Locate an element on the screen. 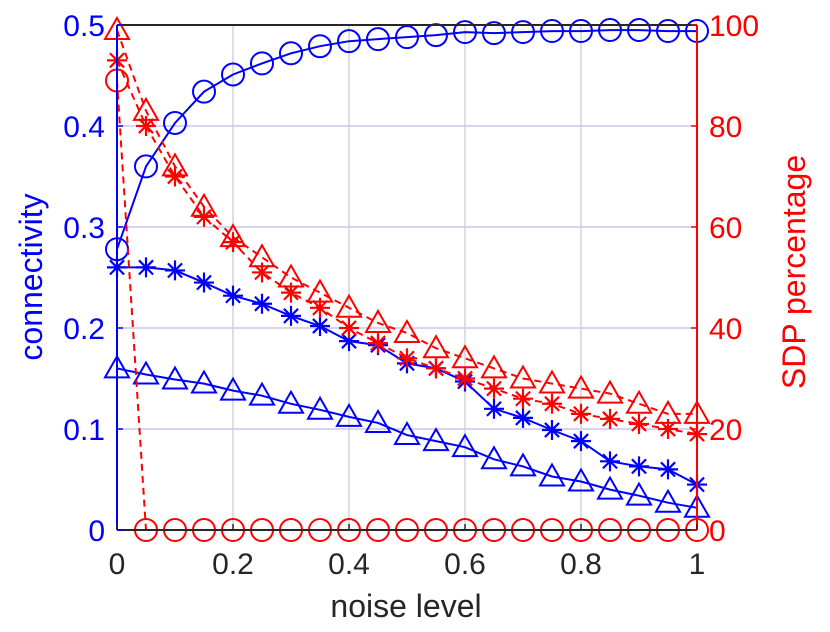  x-tick-label: 0 is located at coordinates (117, 564).